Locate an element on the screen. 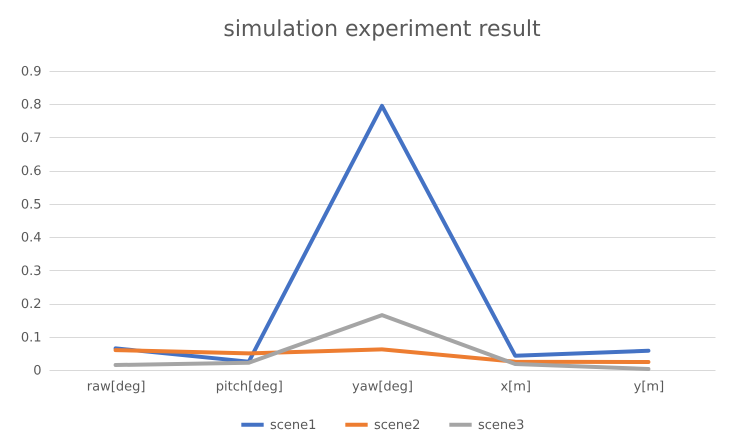 This screenshot has width=731, height=445. y-tick-label: 0.6 is located at coordinates (31, 172).